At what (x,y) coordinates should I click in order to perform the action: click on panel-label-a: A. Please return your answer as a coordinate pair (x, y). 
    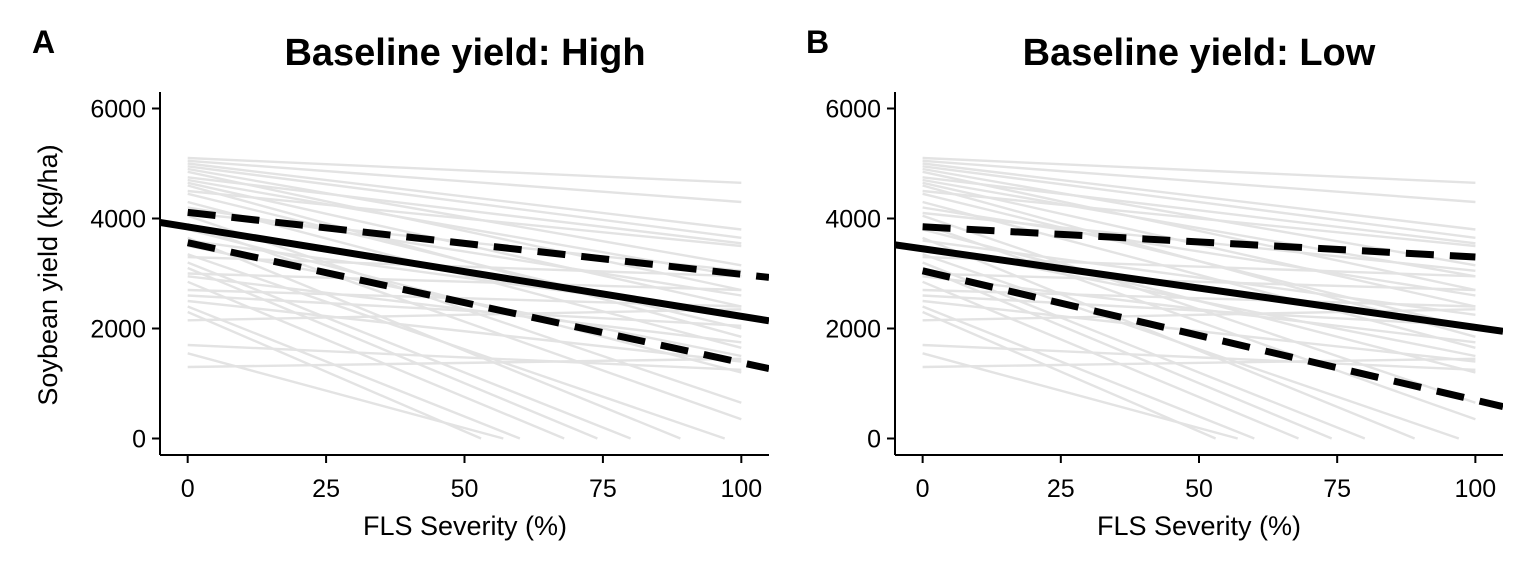
    Looking at the image, I should click on (43, 42).